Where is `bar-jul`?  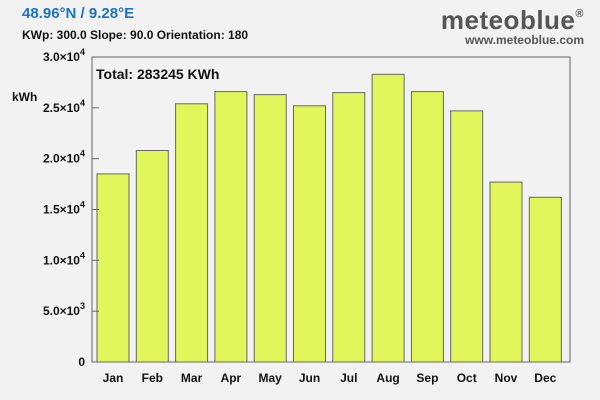 bar-jul is located at coordinates (349, 227).